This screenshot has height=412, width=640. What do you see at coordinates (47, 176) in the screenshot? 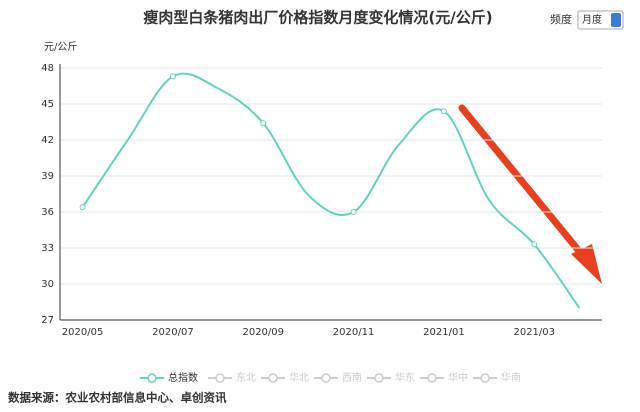
I see `y-tick-label: 39` at bounding box center [47, 176].